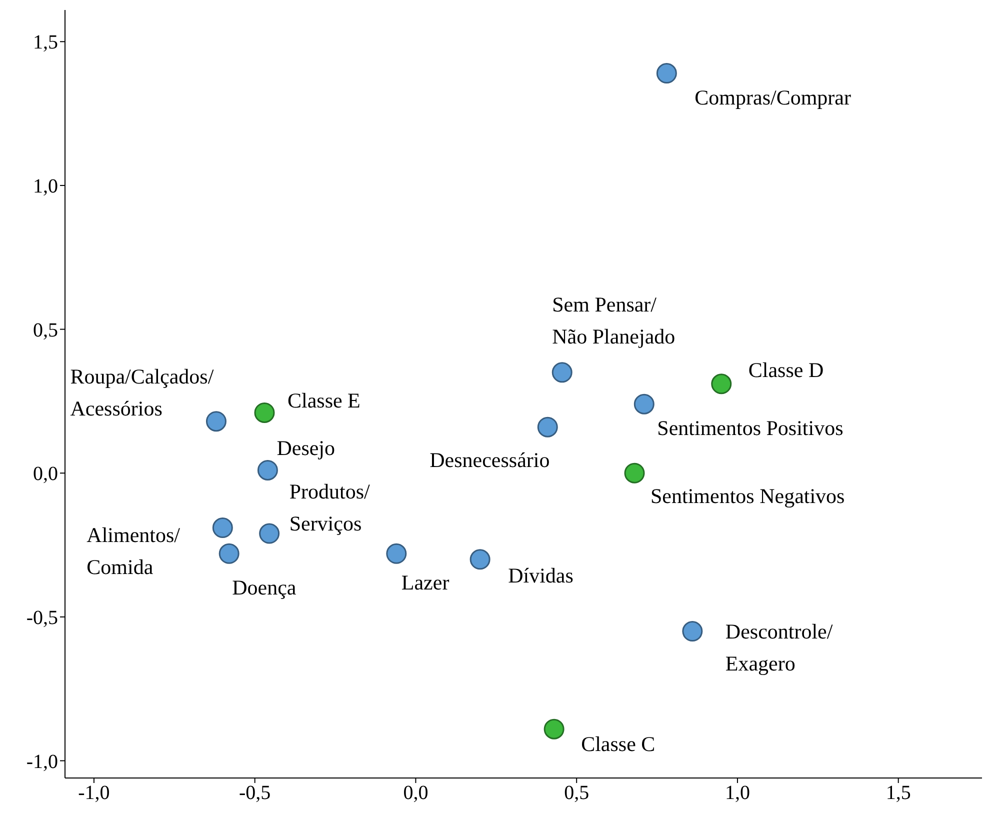  What do you see at coordinates (577, 793) in the screenshot?
I see `x-tick-label: 0,5` at bounding box center [577, 793].